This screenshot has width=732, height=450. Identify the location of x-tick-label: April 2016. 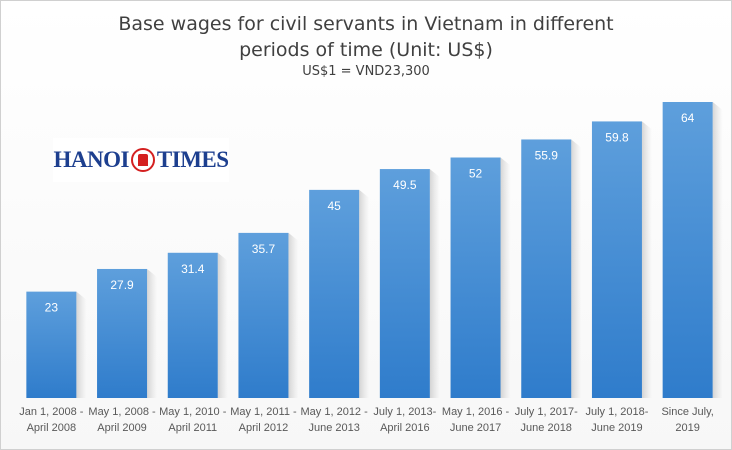
(405, 428).